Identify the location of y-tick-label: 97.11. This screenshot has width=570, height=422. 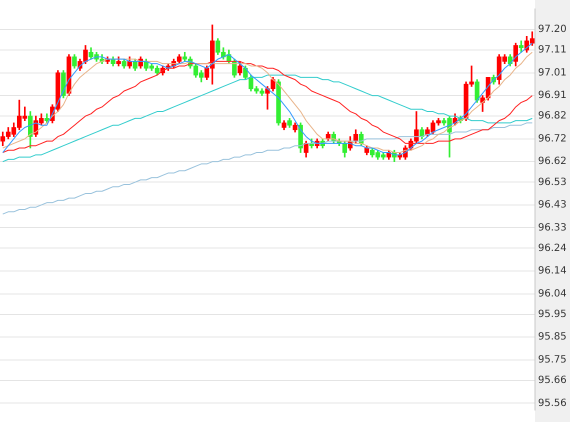
(552, 50).